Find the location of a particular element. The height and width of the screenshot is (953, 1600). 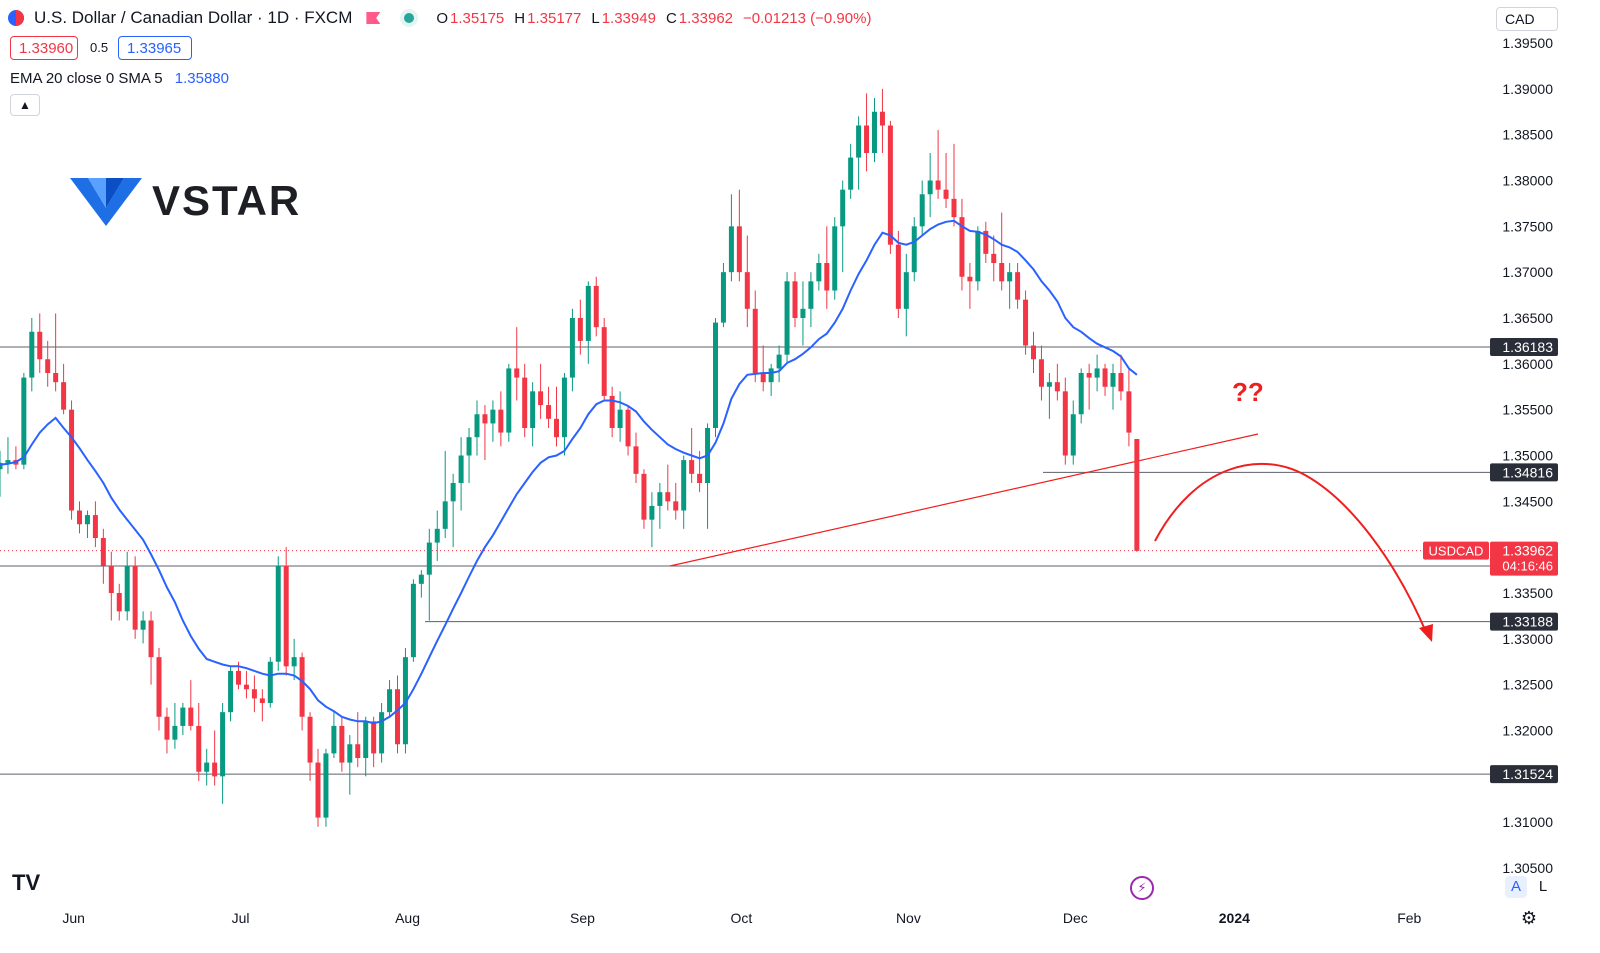

x-tick-label: Aug is located at coordinates (407, 918).